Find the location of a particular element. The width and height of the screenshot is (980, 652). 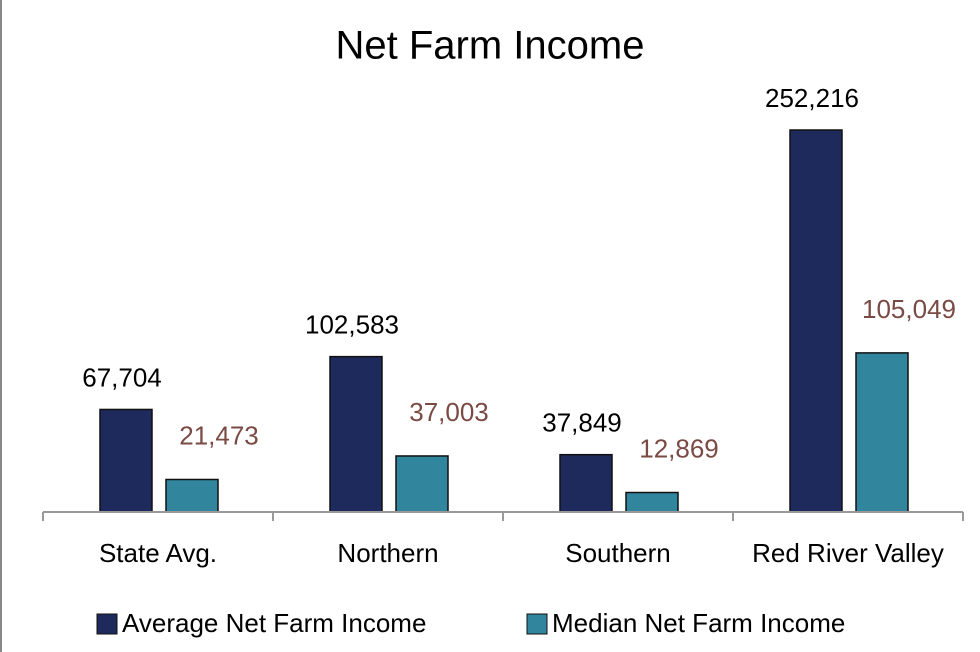

value-label: 67,704 is located at coordinates (122, 377).